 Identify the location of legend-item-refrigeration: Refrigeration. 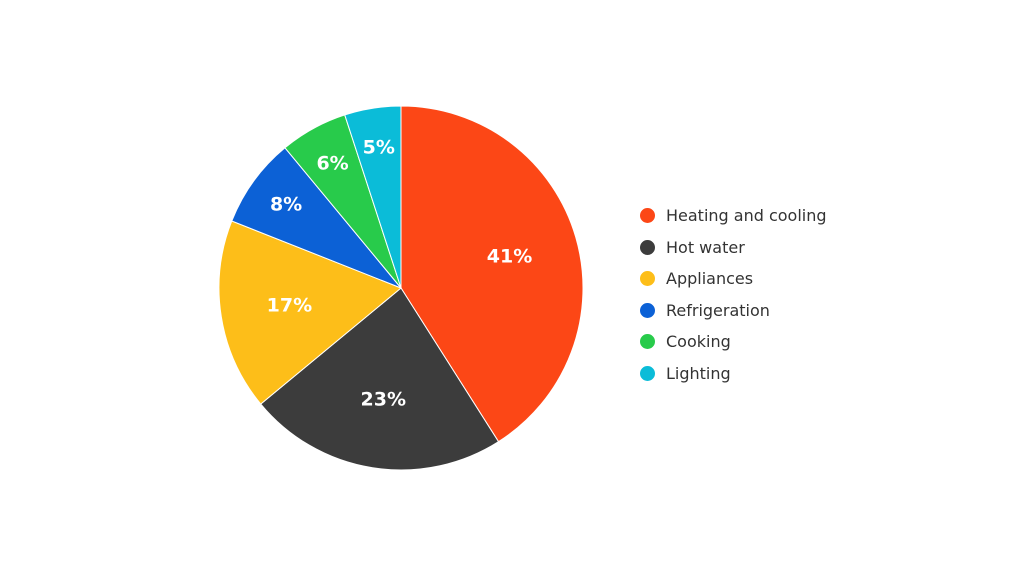
(760, 311).